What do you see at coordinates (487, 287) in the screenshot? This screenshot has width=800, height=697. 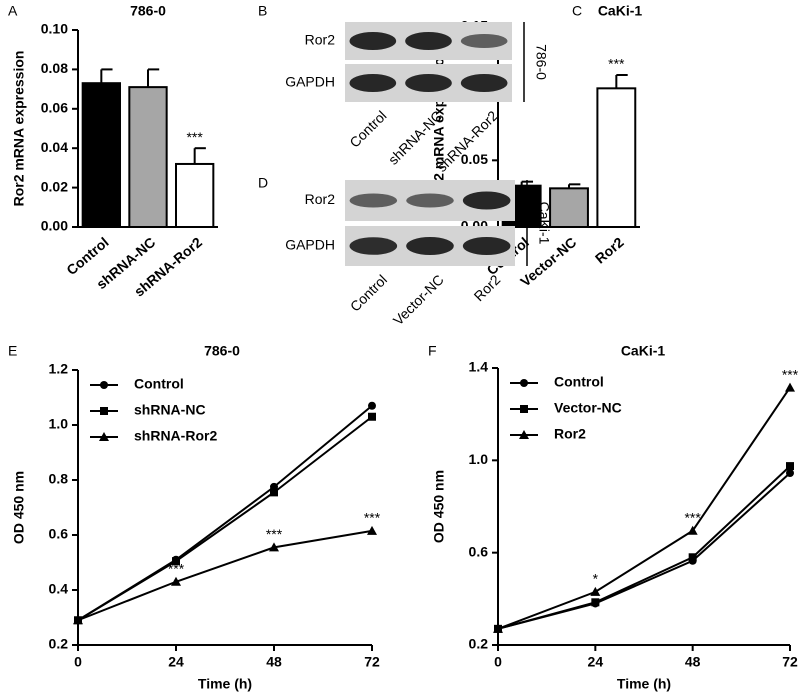 I see `lane-label: Ror2` at bounding box center [487, 287].